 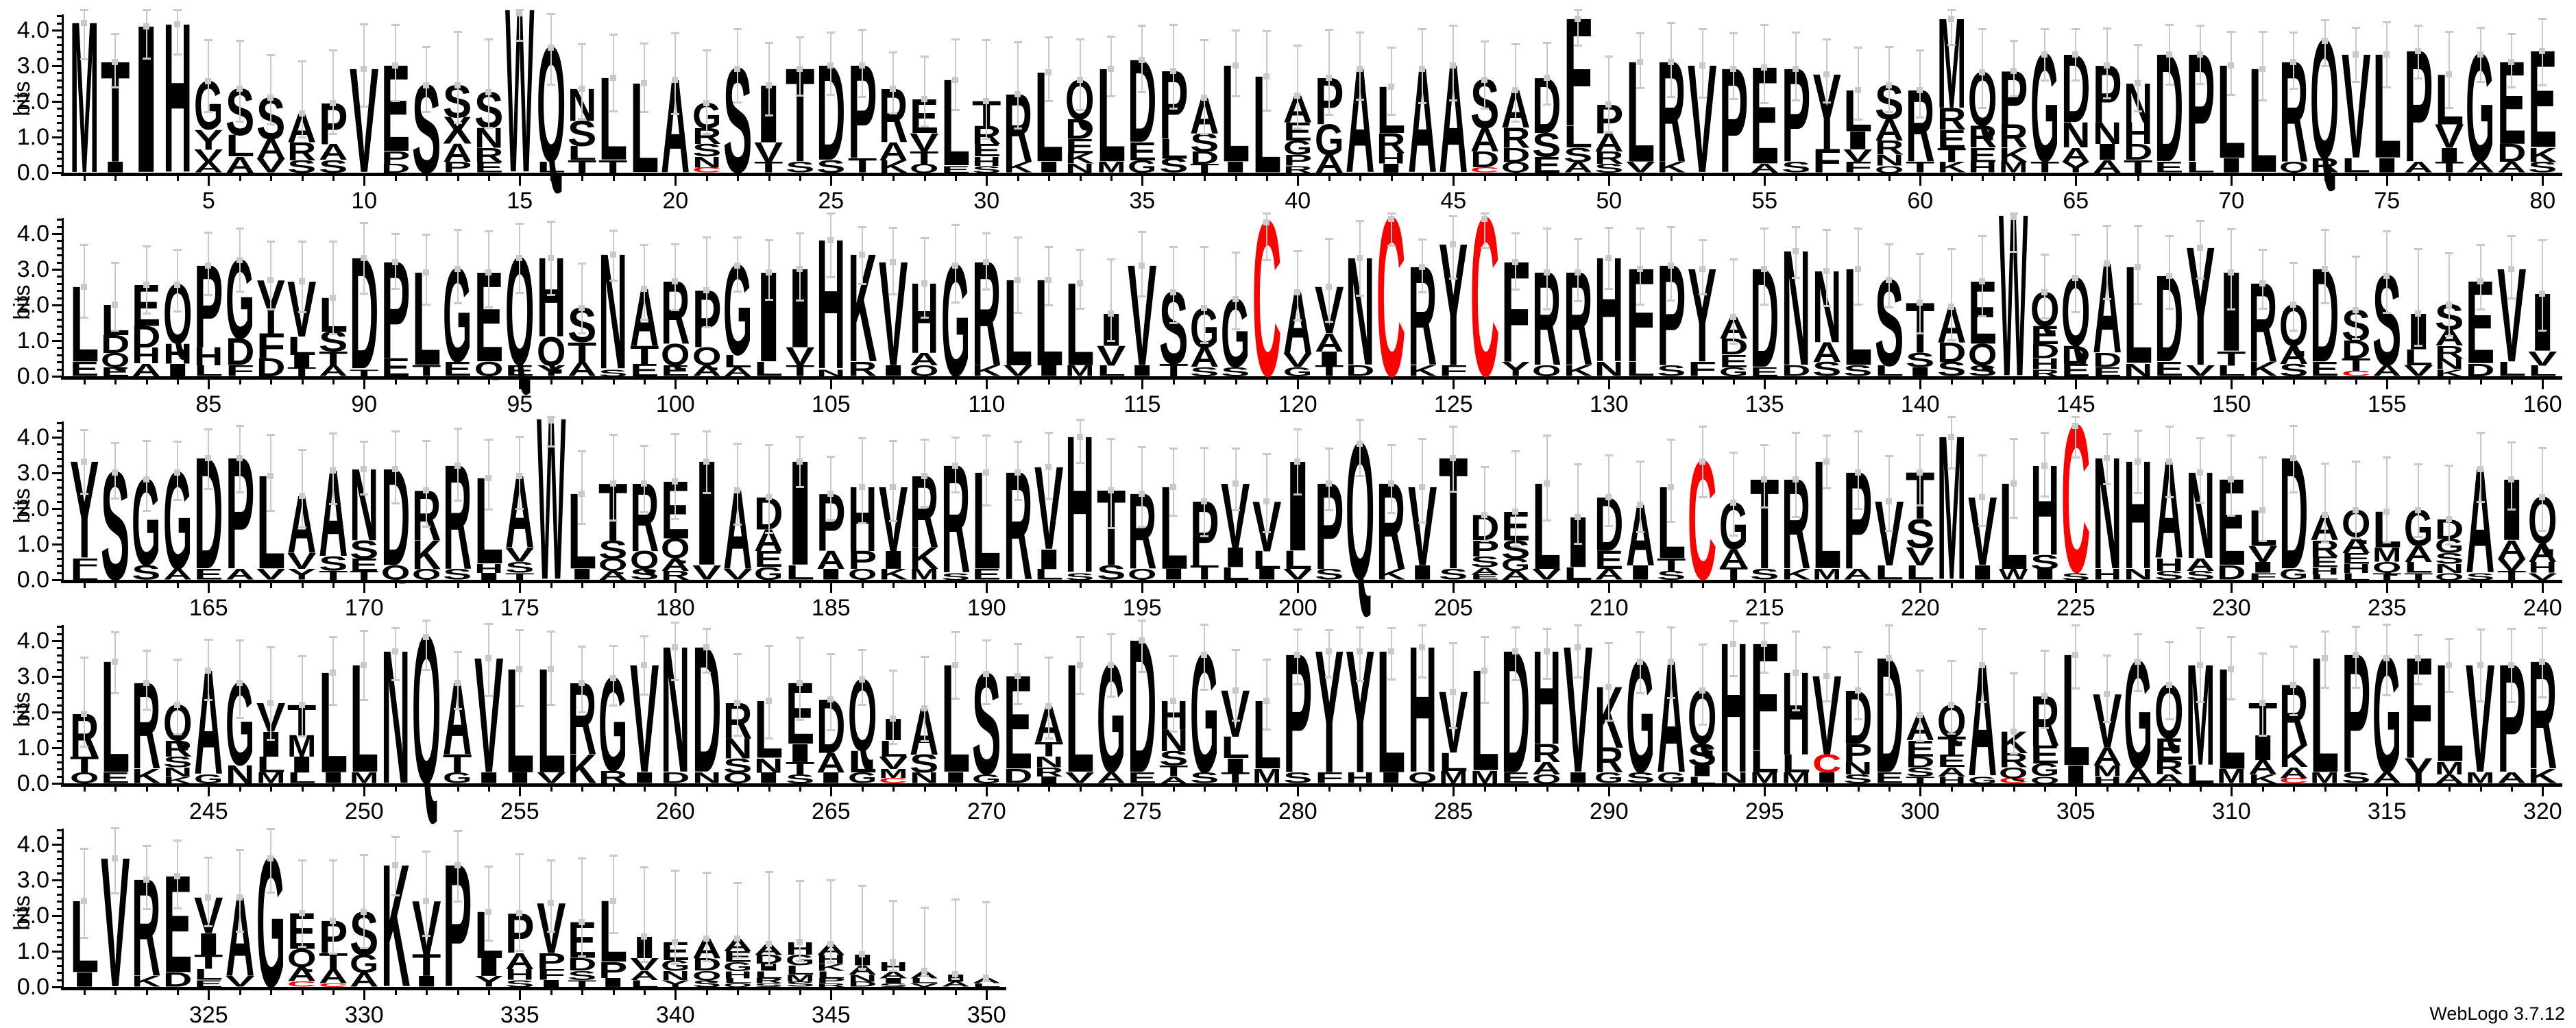 What do you see at coordinates (1204, 372) in the screenshot?
I see `logo-letter-S-pos-117: S` at bounding box center [1204, 372].